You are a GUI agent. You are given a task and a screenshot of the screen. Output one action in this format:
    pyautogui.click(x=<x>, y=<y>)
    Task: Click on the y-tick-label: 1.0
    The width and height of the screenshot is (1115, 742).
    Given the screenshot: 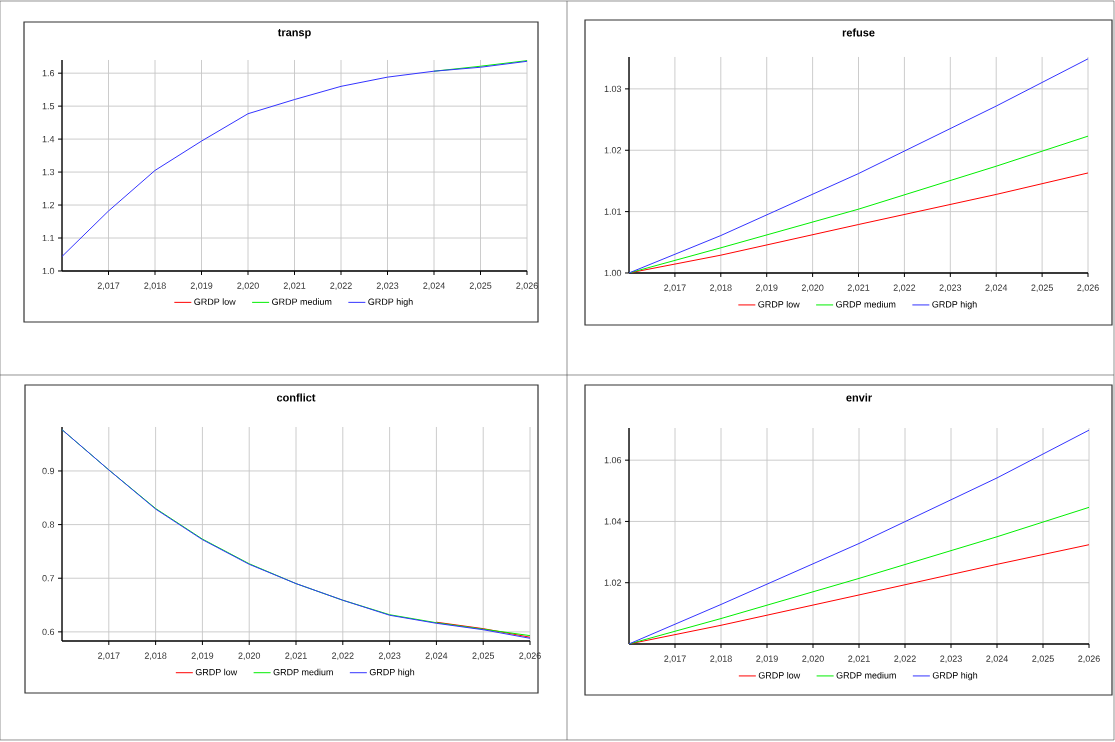 What is the action you would take?
    pyautogui.click(x=48, y=271)
    